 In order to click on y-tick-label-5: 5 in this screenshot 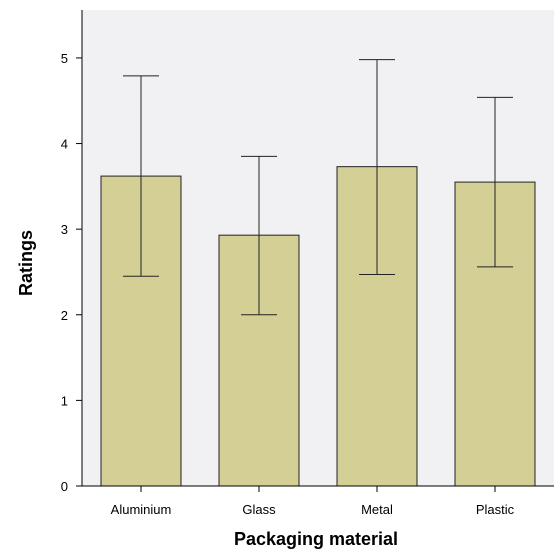, I will do `click(64, 58)`.